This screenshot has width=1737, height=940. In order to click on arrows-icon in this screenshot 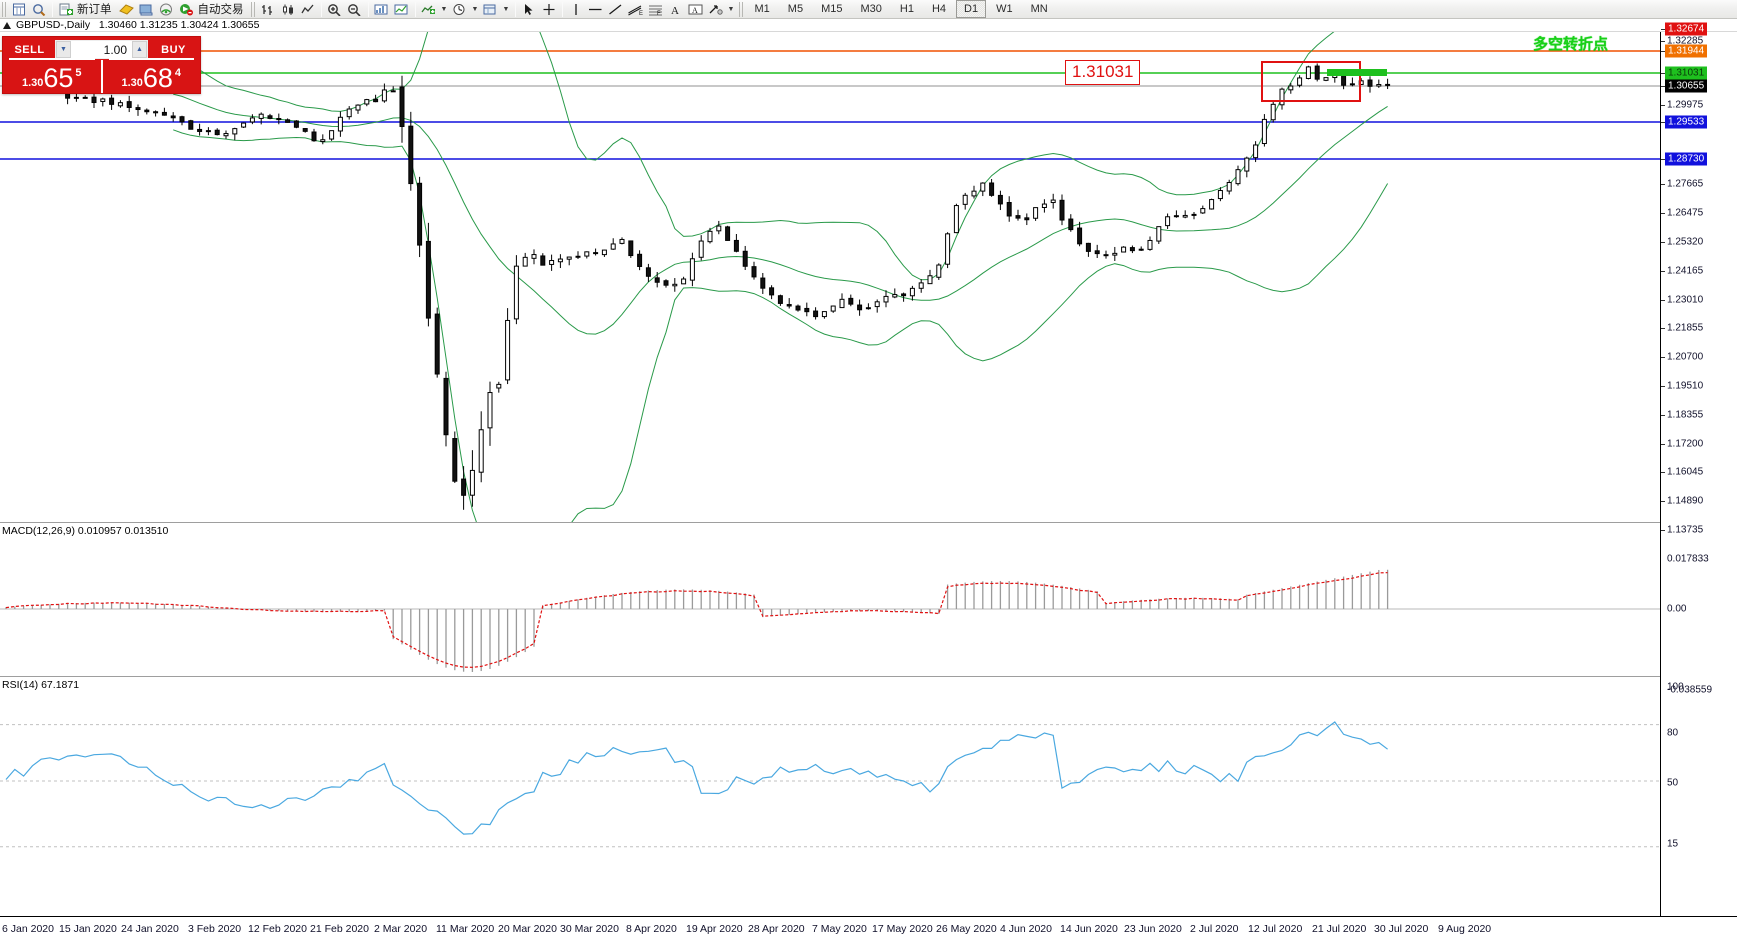, I will do `click(716, 9)`.